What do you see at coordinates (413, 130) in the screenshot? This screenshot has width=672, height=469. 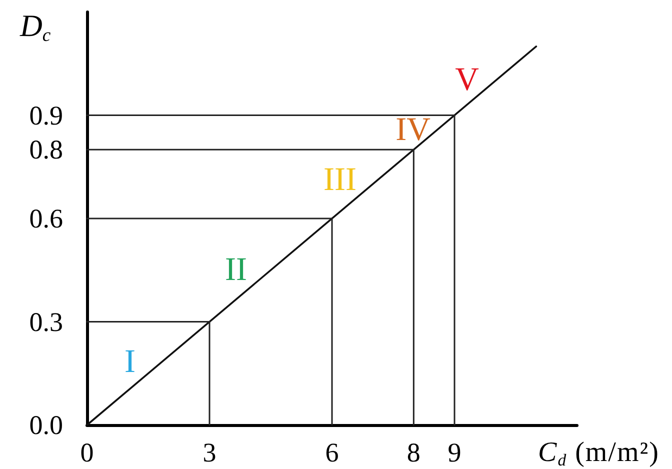 I see `annotation: IV` at bounding box center [413, 130].